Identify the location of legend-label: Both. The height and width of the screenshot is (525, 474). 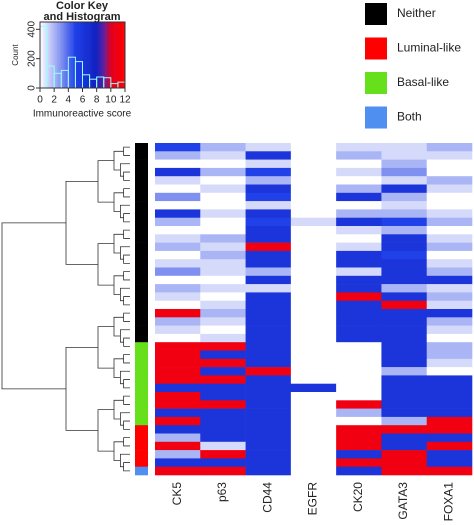
(409, 117).